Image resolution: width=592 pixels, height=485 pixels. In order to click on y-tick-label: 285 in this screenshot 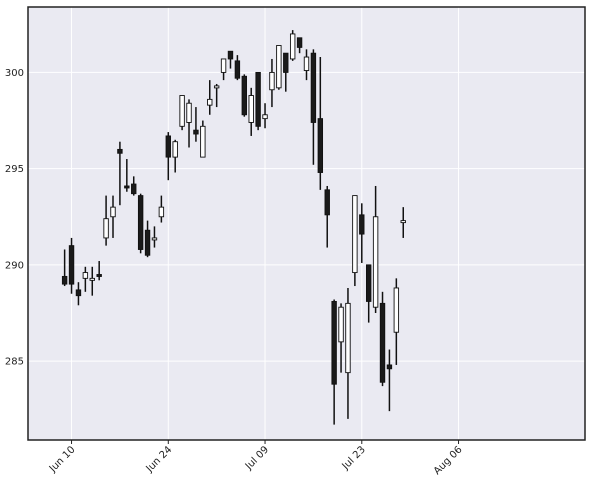, I will do `click(14, 362)`.